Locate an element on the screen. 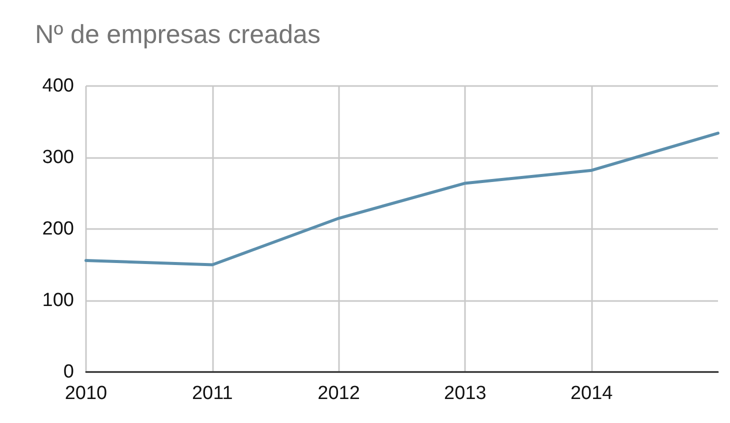  y-tick-label: 0 is located at coordinates (68, 372).